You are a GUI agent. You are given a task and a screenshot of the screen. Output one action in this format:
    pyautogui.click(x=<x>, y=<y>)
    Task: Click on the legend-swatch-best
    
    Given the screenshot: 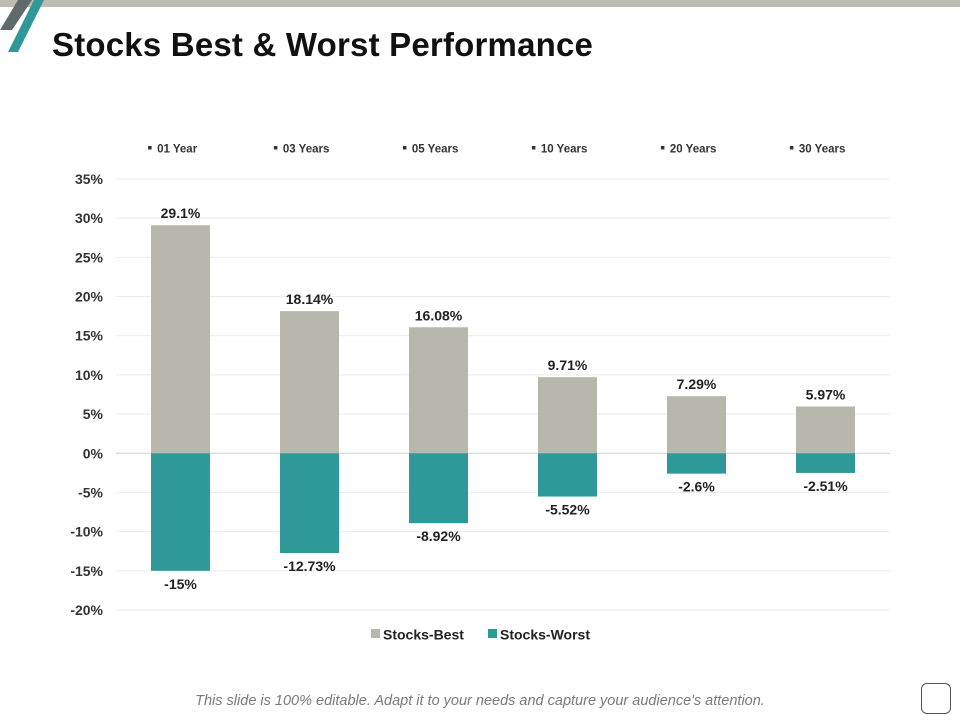 What is the action you would take?
    pyautogui.click(x=375, y=633)
    